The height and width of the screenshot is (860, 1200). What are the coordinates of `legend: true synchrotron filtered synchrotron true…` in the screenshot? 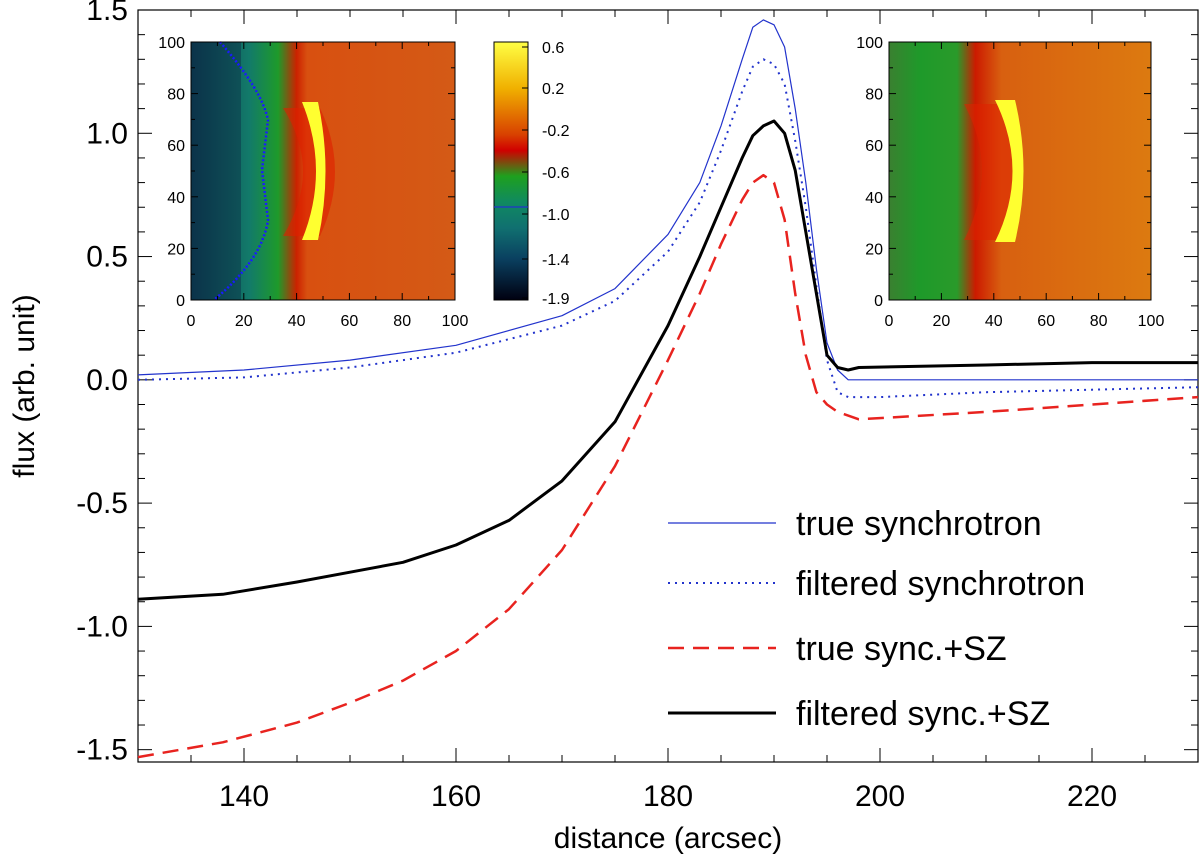 It's located at (876, 619).